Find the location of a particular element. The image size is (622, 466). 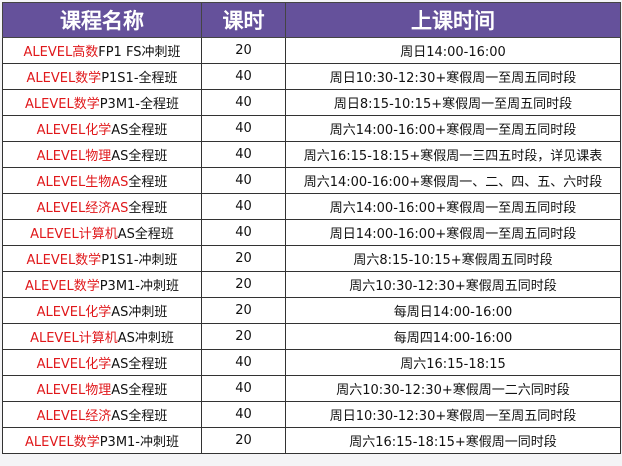

time-cell: 每周四14:00-16:00 is located at coordinates (453, 336).